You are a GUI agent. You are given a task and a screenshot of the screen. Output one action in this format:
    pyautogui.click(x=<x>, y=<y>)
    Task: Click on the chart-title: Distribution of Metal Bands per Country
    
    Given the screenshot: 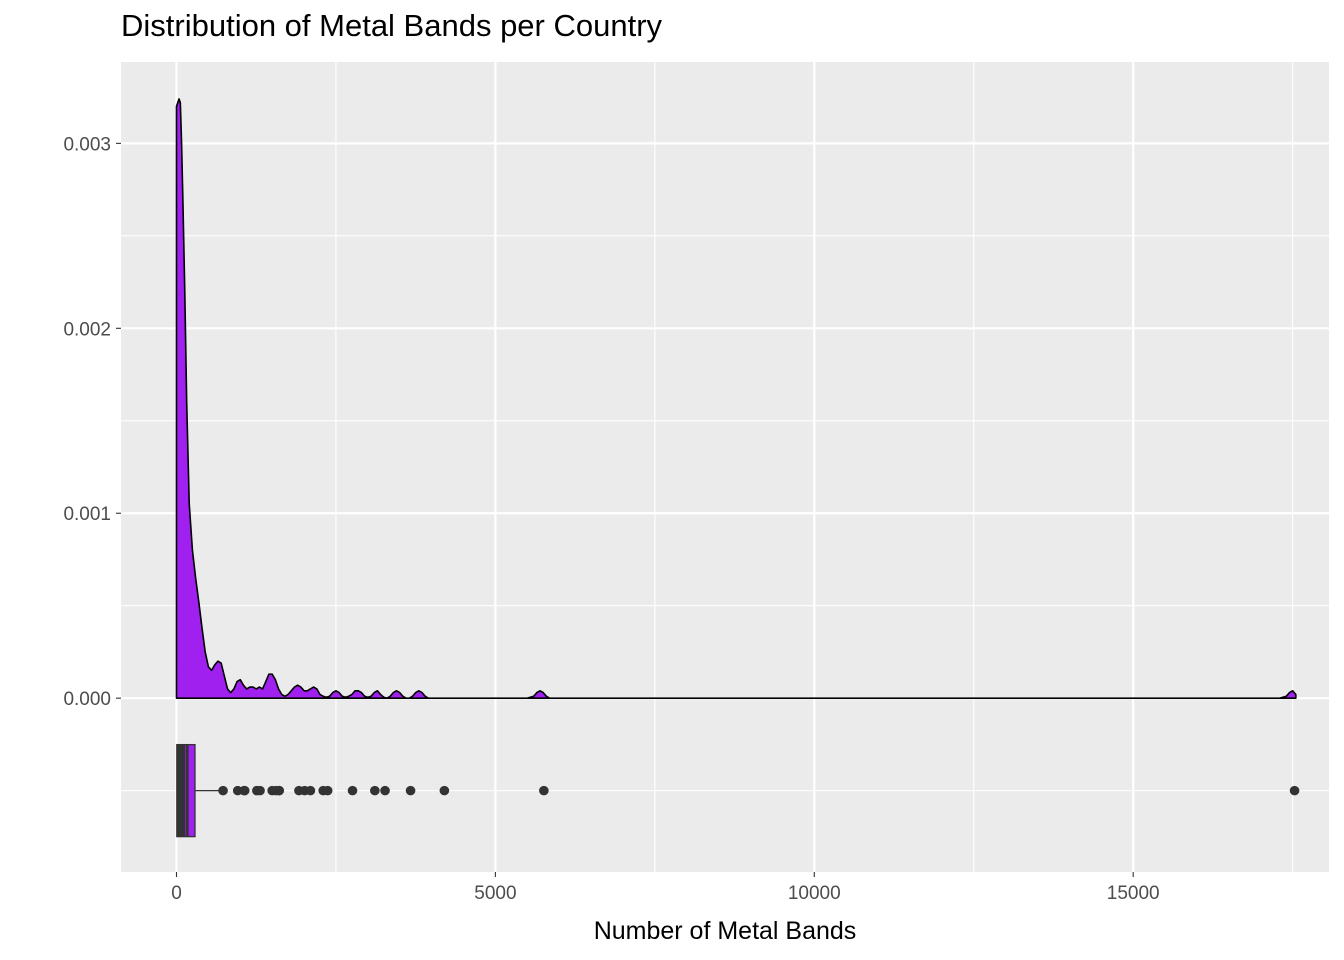 What is the action you would take?
    pyautogui.click(x=392, y=25)
    